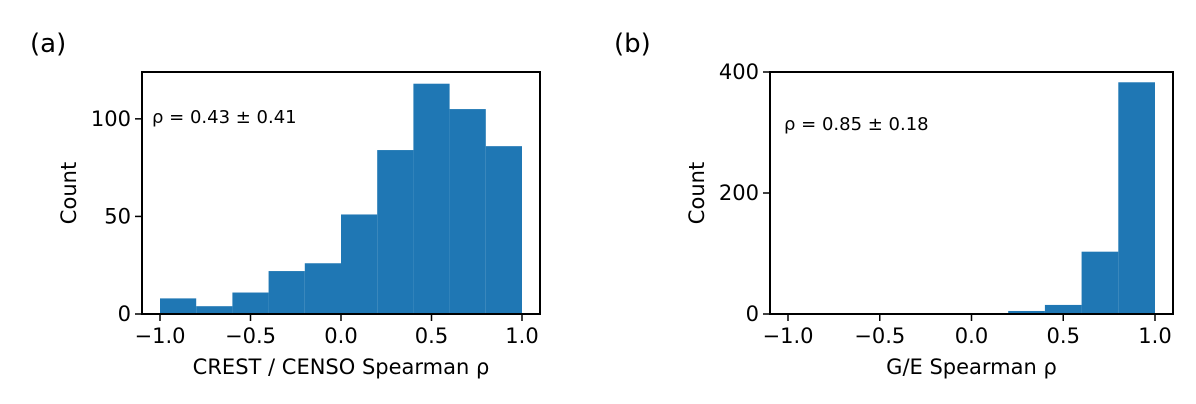 This screenshot has height=404, width=1196. I want to click on y-tick-label-b-2: 400, so click(739, 72).